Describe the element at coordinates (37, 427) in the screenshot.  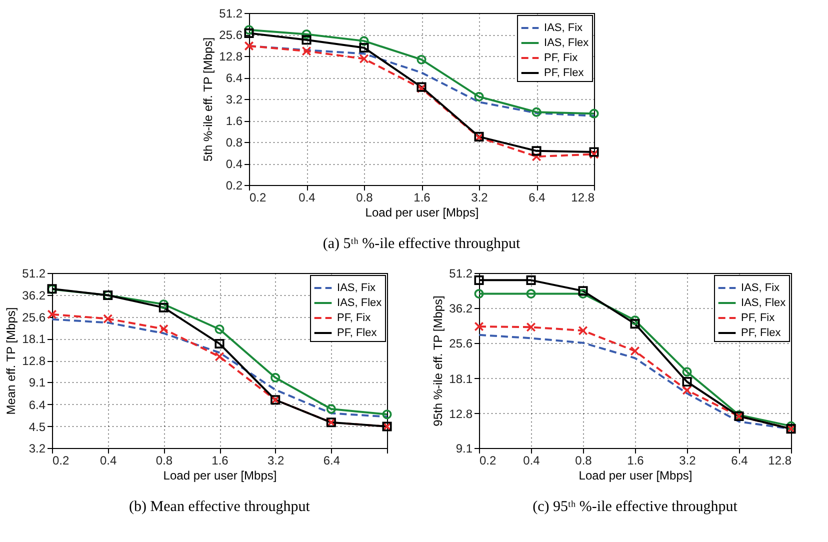
I see `y-tick-label: 4.5` at that location.